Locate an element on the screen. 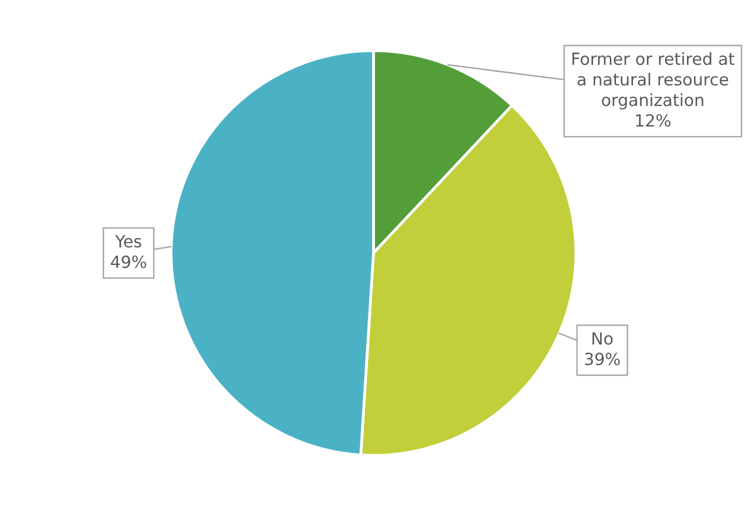  slice-label: Yes is located at coordinates (128, 241).